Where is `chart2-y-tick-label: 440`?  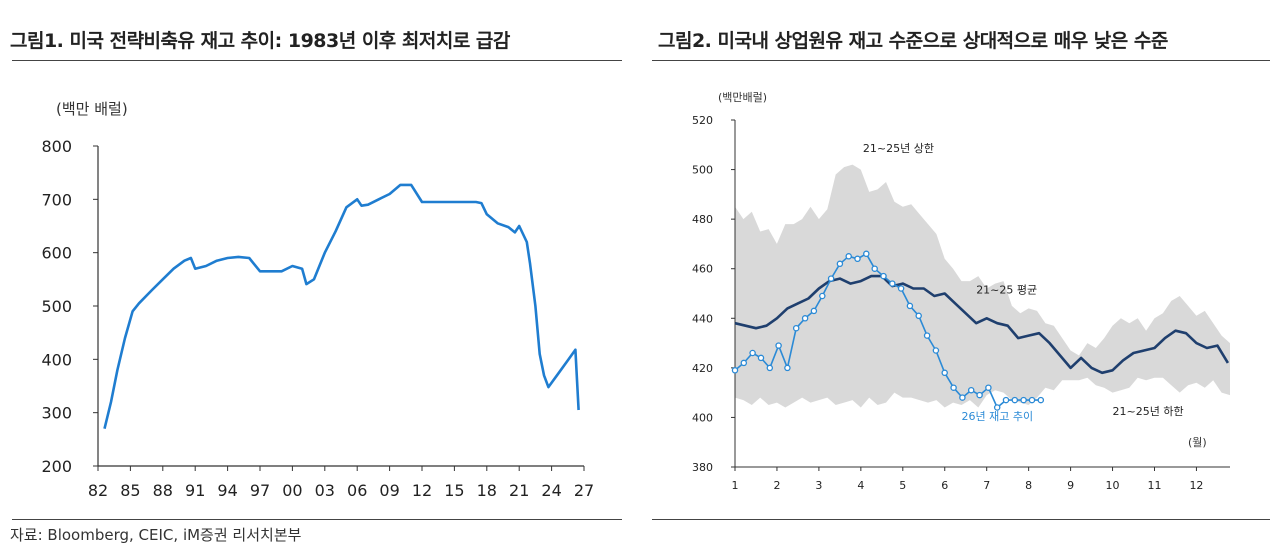
chart2-y-tick-label: 440 is located at coordinates (702, 318).